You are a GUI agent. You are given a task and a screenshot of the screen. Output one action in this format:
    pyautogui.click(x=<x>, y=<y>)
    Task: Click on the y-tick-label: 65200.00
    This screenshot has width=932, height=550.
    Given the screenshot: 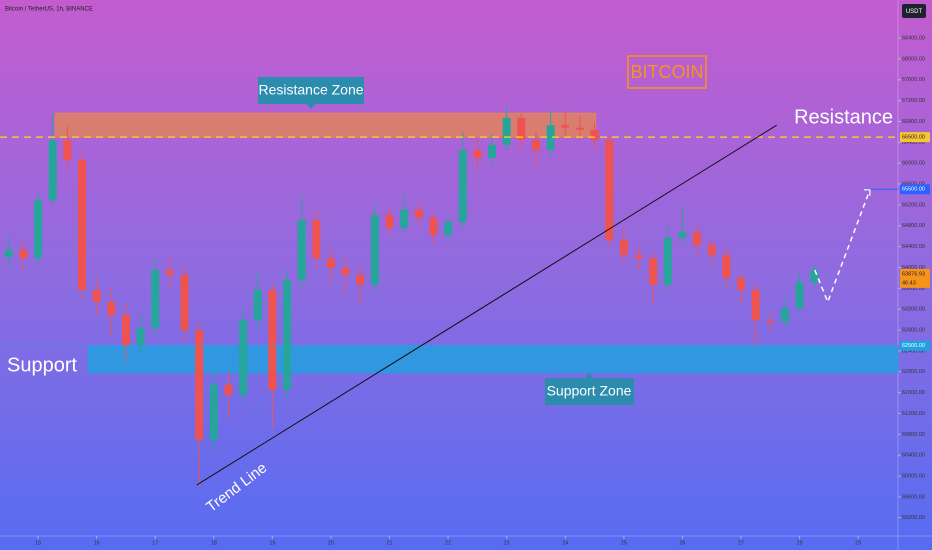 What is the action you would take?
    pyautogui.click(x=913, y=205)
    